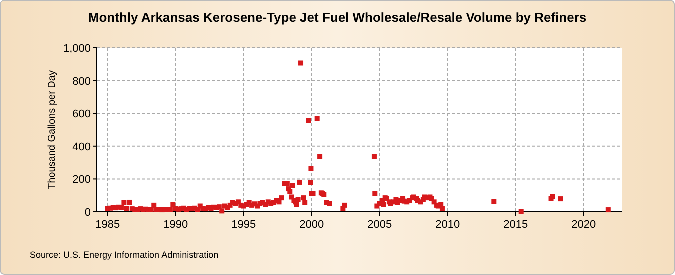  I want to click on y-tick-label: 800, so click(81, 82).